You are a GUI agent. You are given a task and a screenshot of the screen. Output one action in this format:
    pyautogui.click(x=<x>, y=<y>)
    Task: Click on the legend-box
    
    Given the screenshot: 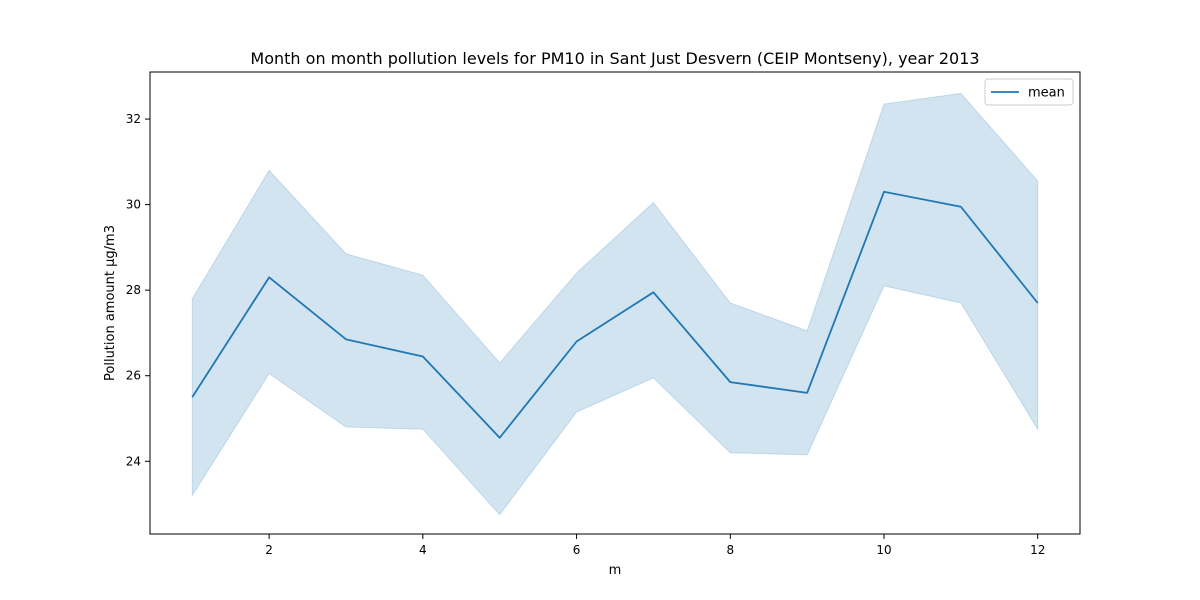 What is the action you would take?
    pyautogui.click(x=1029, y=92)
    